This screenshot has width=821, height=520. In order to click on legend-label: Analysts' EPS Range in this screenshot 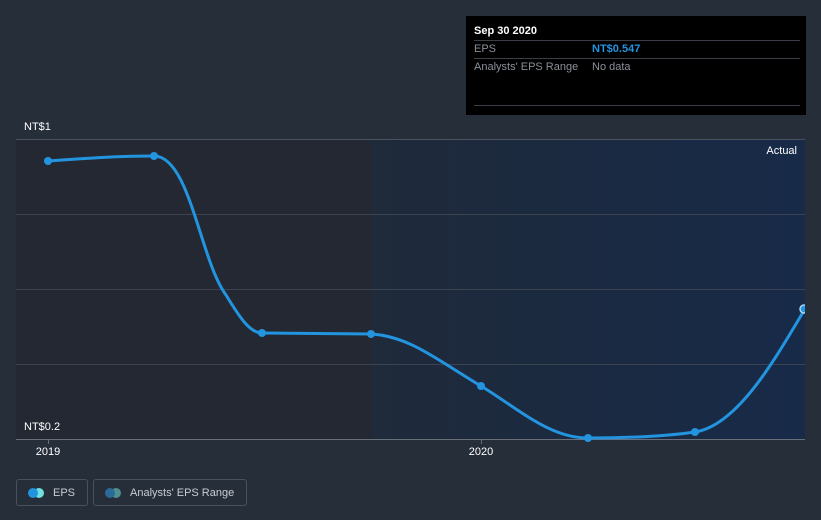, I will do `click(182, 492)`.